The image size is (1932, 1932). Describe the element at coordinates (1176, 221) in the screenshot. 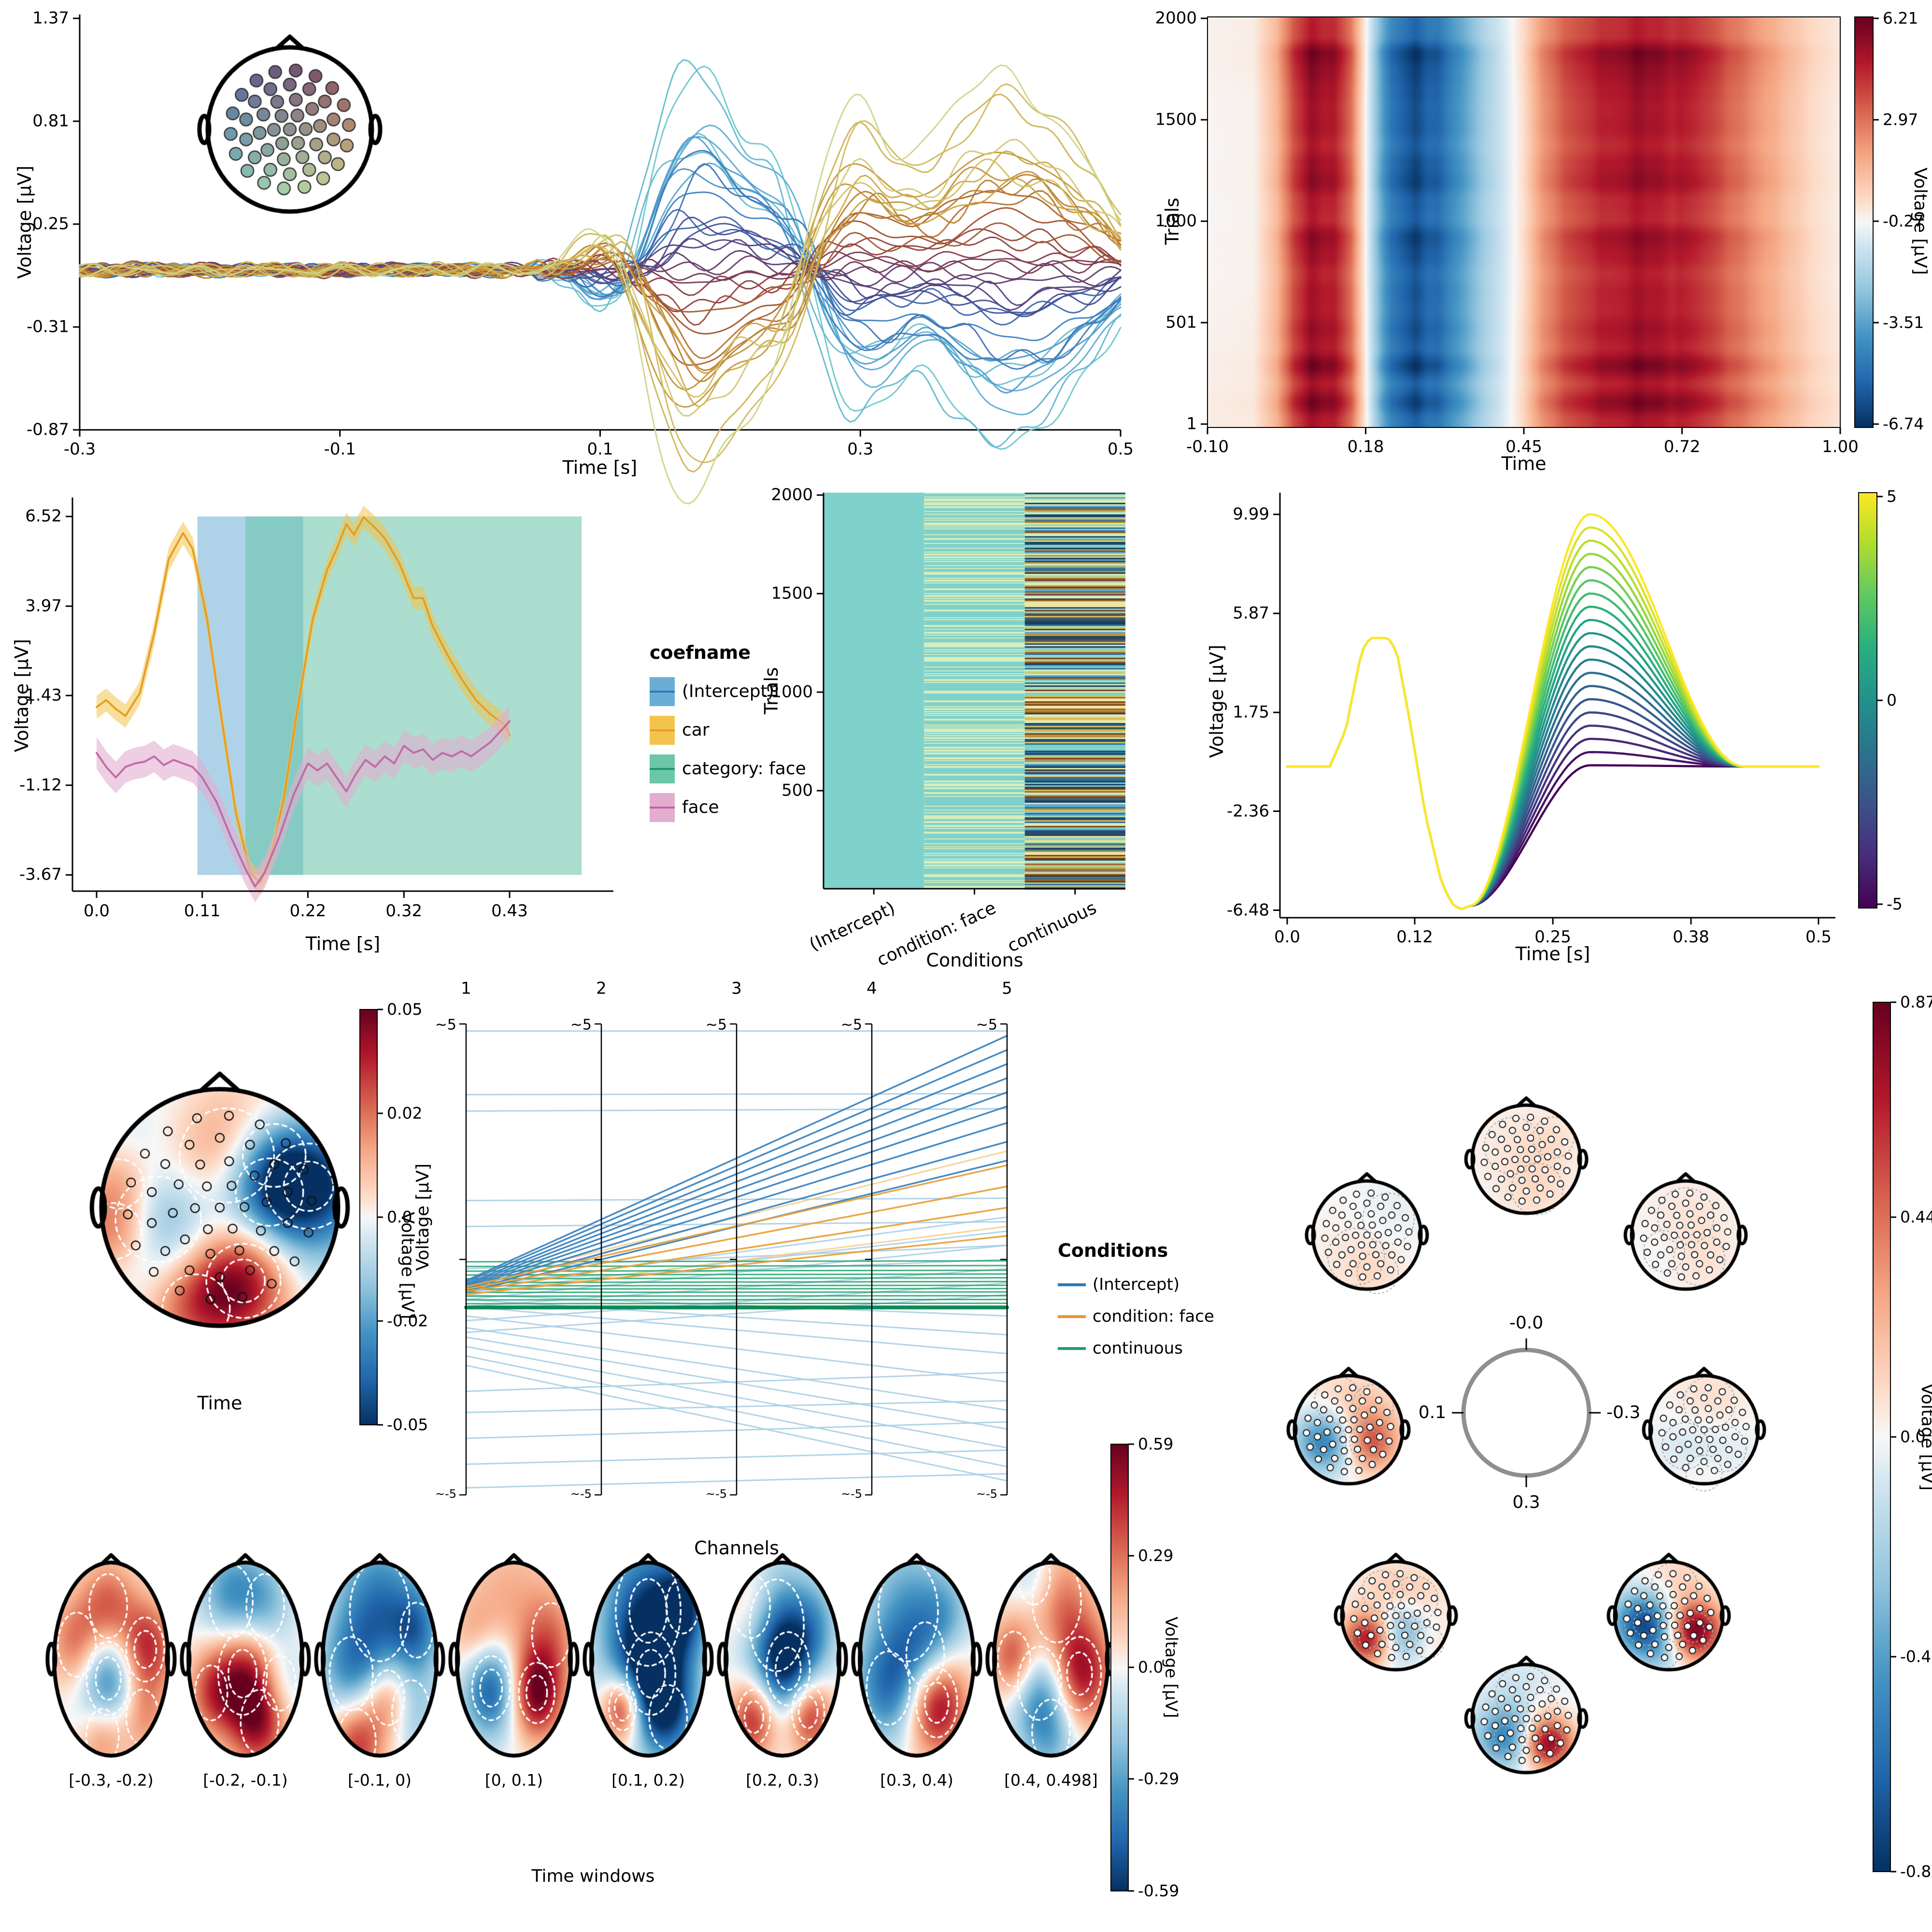

I see `erpimage-ytick: 1000` at that location.